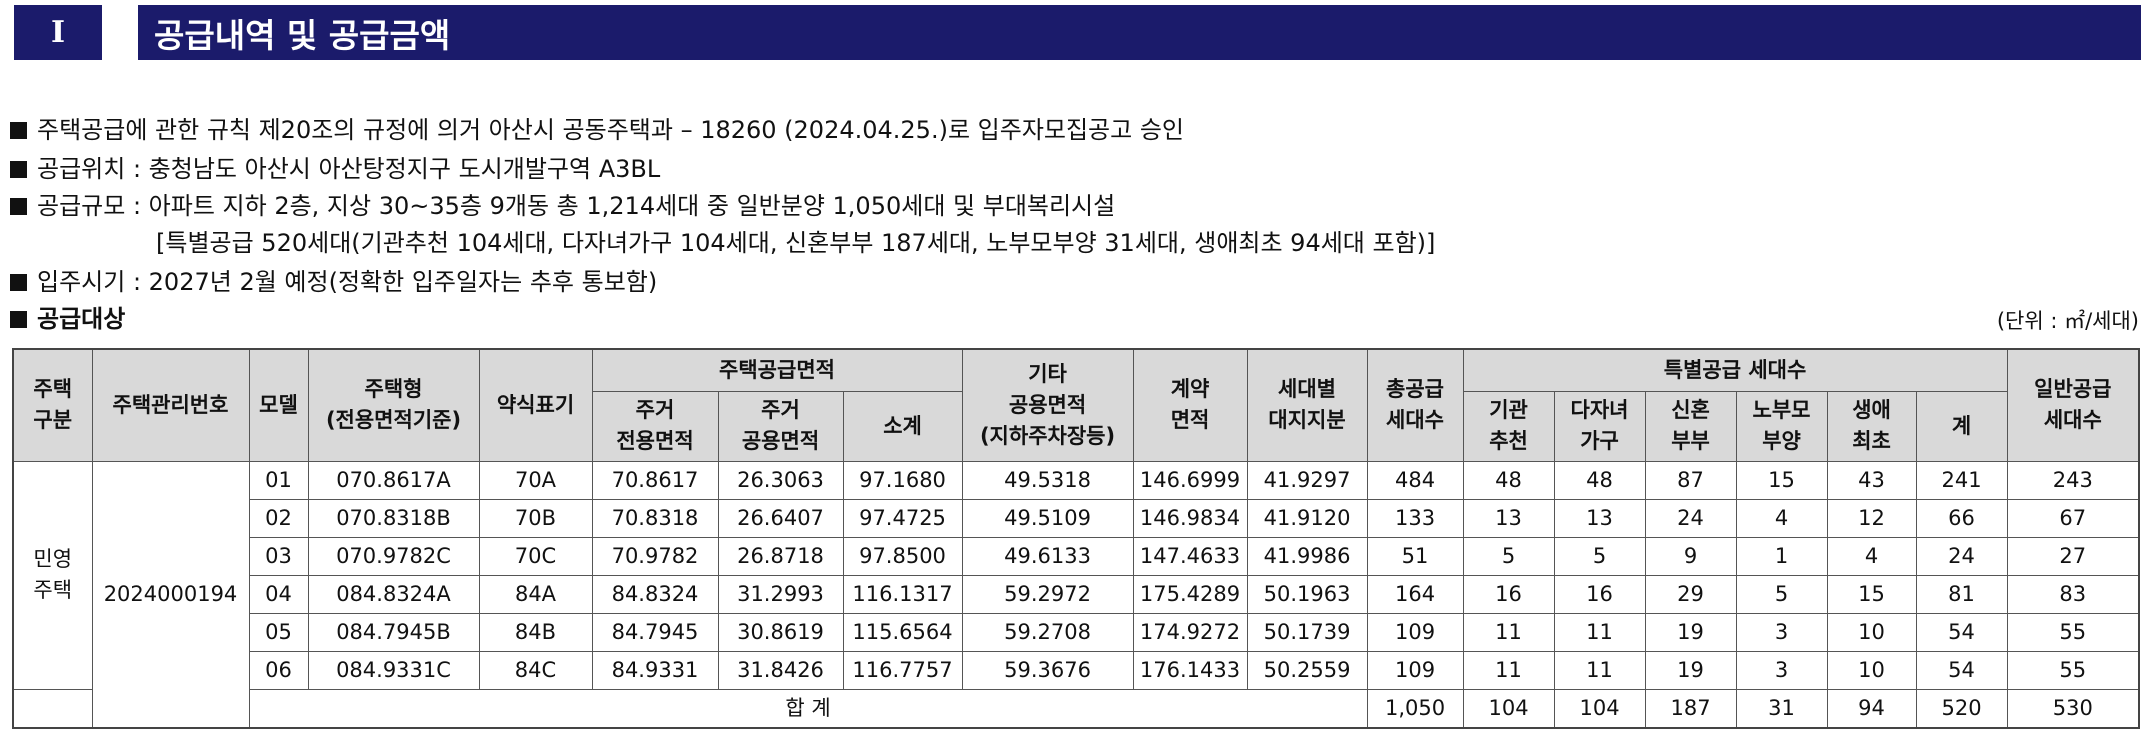  What do you see at coordinates (1599, 556) in the screenshot?
I see `cell-multi-child: 5` at bounding box center [1599, 556].